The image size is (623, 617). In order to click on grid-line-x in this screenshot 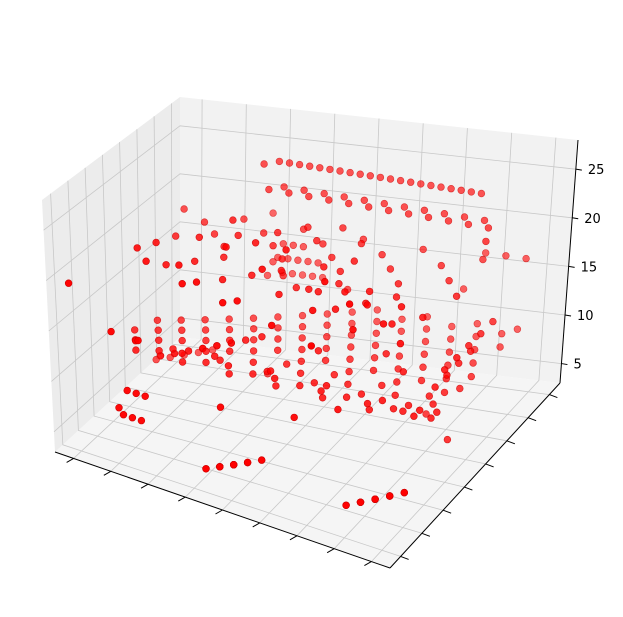, I will do `click(178, 288)`.